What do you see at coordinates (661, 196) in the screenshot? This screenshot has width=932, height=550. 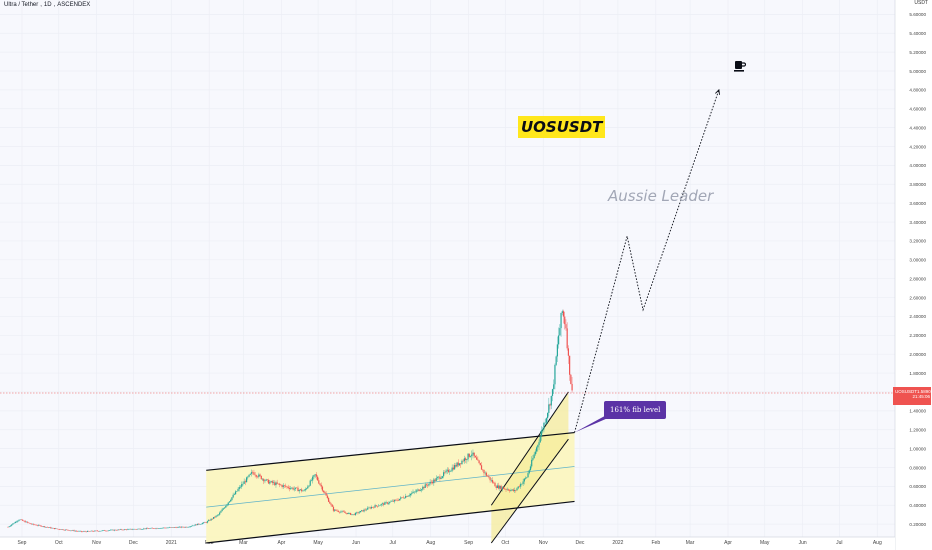 I see `author-credit-label: Aussie Leader` at bounding box center [661, 196].